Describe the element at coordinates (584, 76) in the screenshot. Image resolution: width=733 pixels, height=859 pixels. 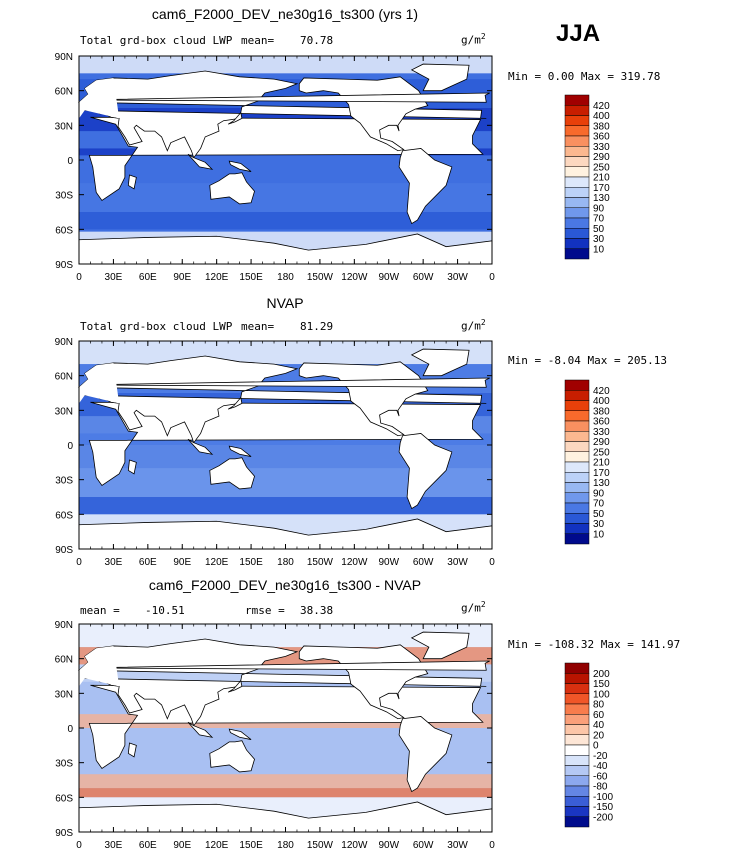
I see `panel-1-min-max: Min = 0.00 Max = 319.78` at that location.